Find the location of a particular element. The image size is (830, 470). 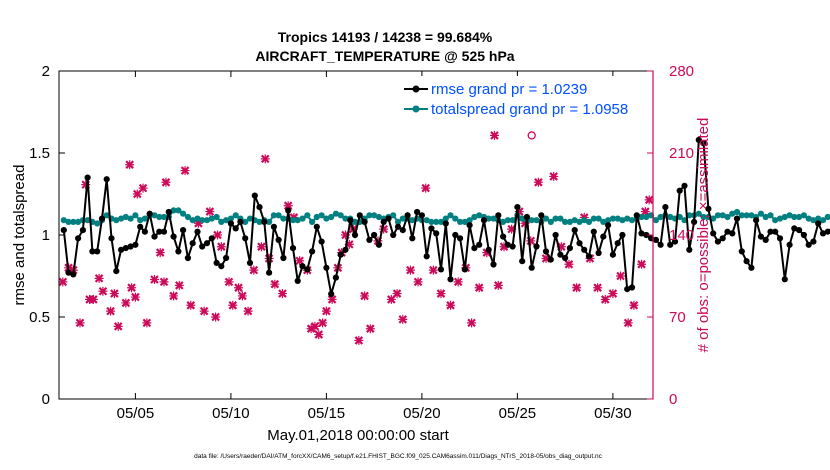

y-axis-right-label: # of obs: o=possible; ×=assimilated is located at coordinates (703, 235).